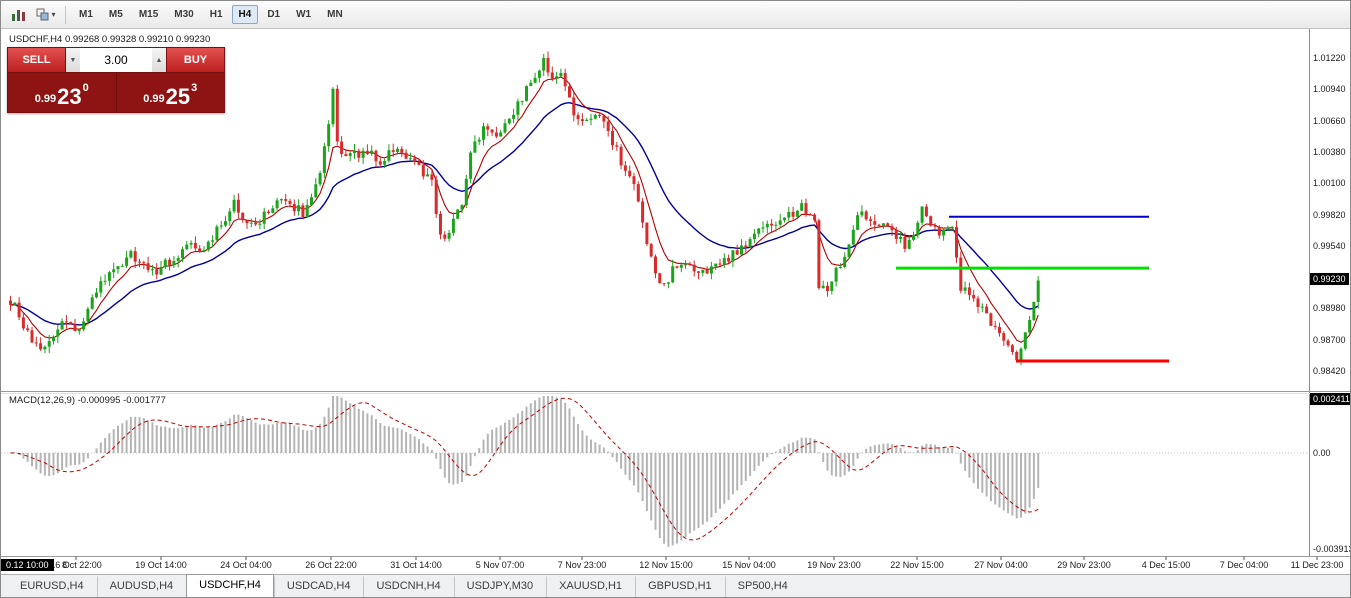 The width and height of the screenshot is (1351, 598). What do you see at coordinates (52, 586) in the screenshot?
I see `chart-tab-eurusd: EURUSD,H4` at bounding box center [52, 586].